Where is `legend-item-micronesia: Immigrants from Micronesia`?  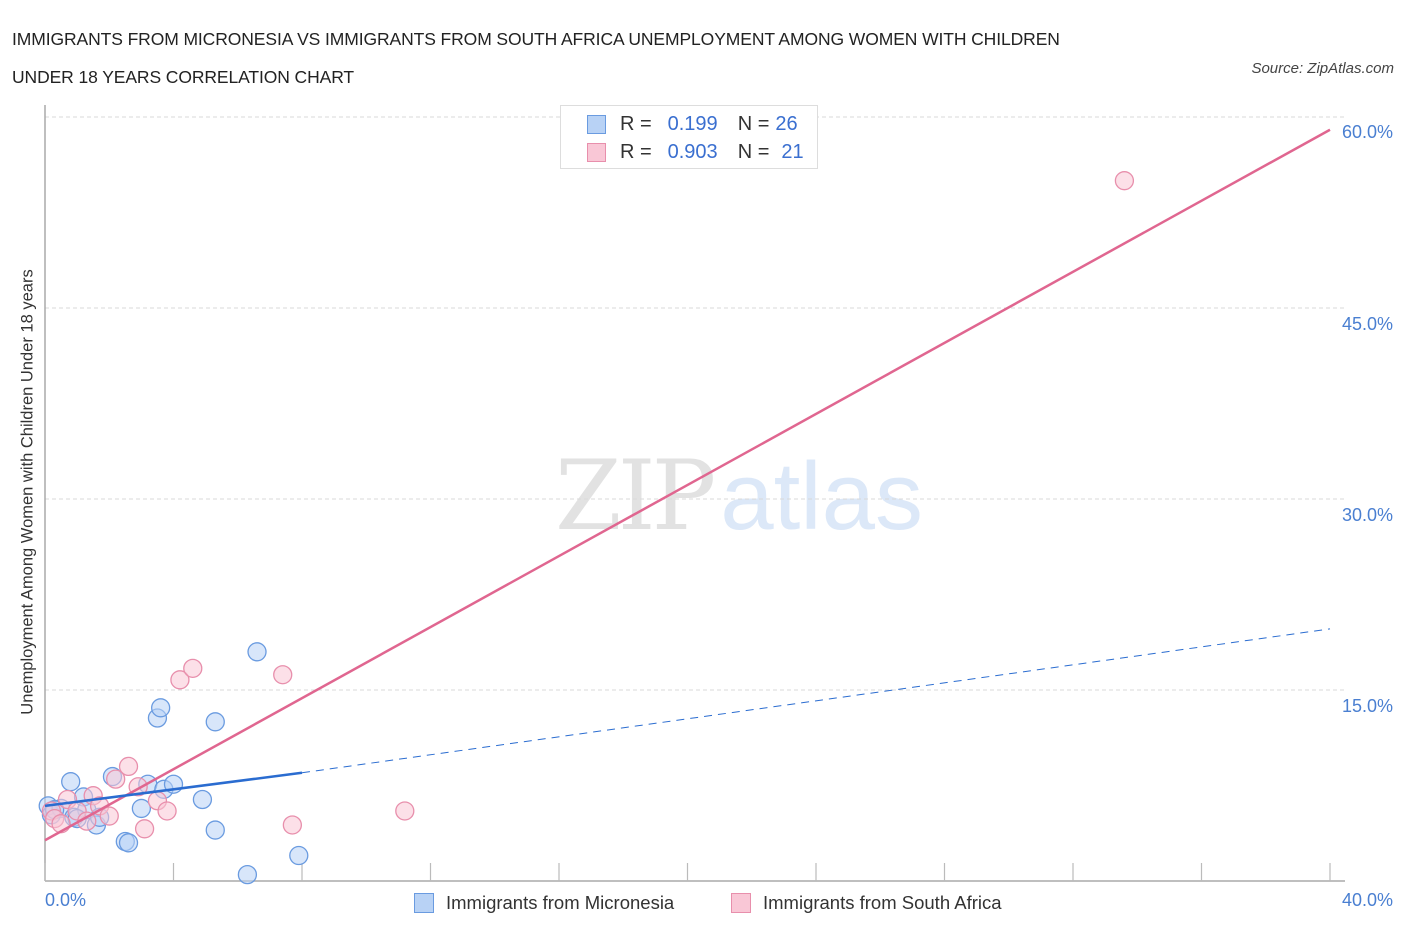 legend-item-micronesia: Immigrants from Micronesia is located at coordinates (544, 903).